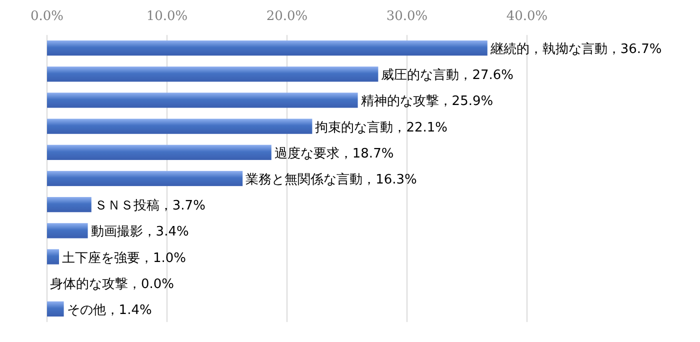 The height and width of the screenshot is (342, 700). I want to click on x-tick-label: 10.0%, so click(167, 16).